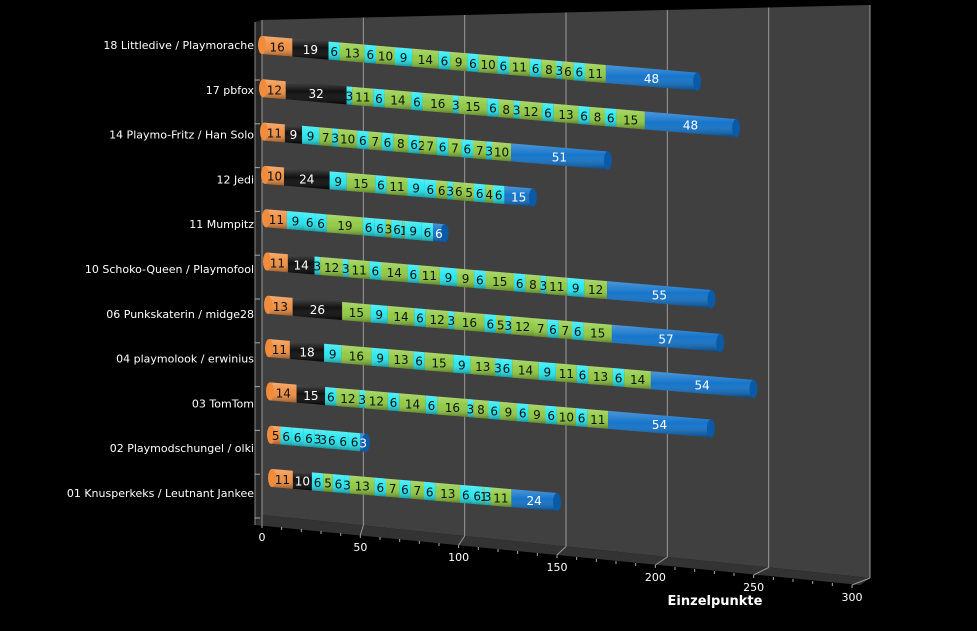 This screenshot has width=977, height=631. Describe the element at coordinates (715, 601) in the screenshot. I see `x-axis-title: Einzelpunkte` at that location.